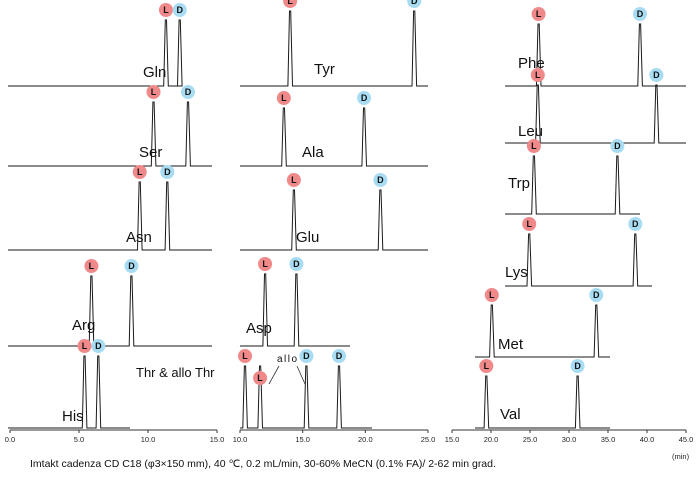  What do you see at coordinates (647, 439) in the screenshot?
I see `panel-3-tick-label: 40.0` at bounding box center [647, 439].